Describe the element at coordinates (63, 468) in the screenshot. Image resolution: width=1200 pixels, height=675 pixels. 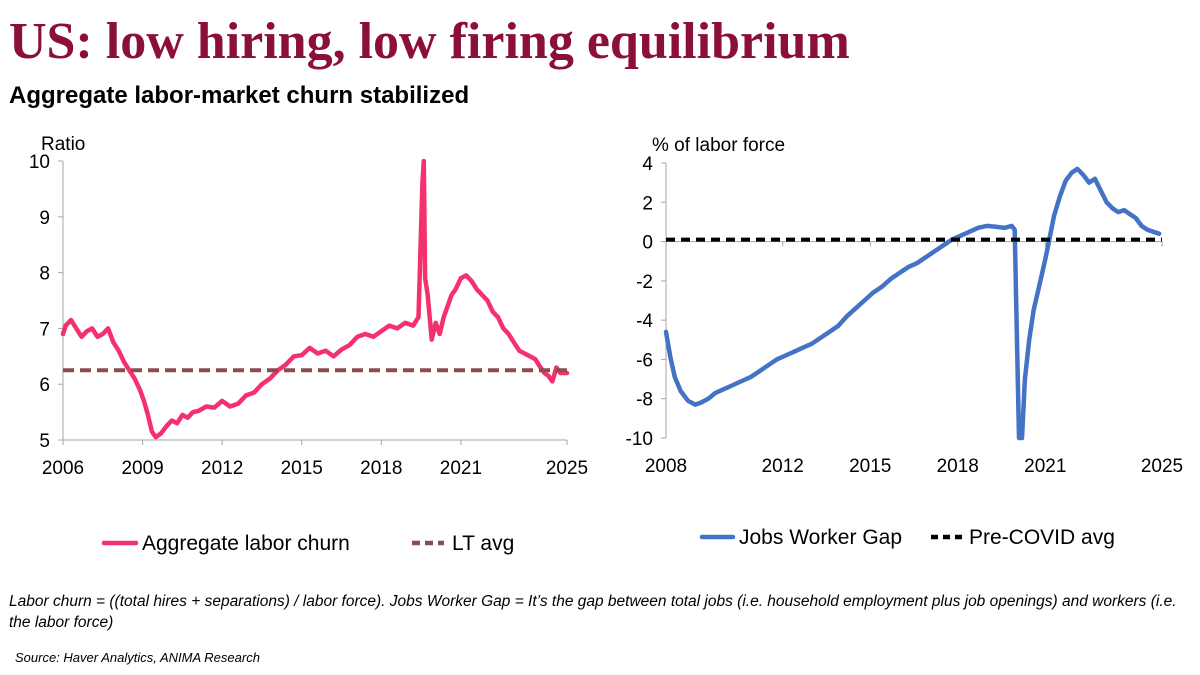
I see `x-tick-label: 2006` at that location.